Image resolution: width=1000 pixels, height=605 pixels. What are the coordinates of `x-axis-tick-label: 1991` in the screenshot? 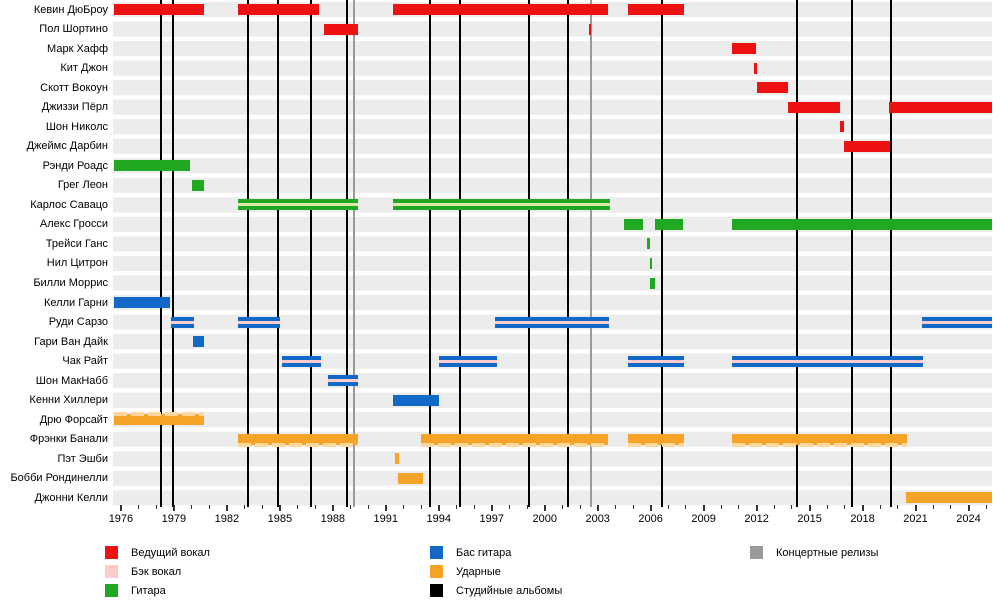 It's located at (386, 519).